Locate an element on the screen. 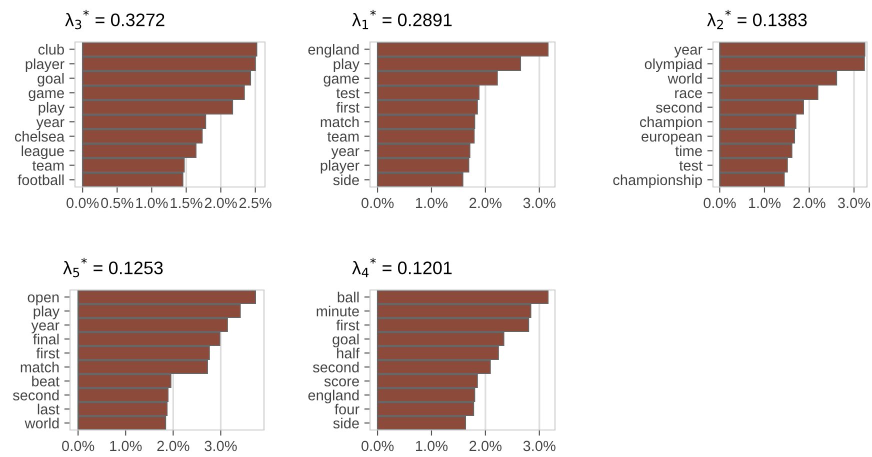 This screenshot has height=457, width=872. y-tick-label: last is located at coordinates (49, 409).